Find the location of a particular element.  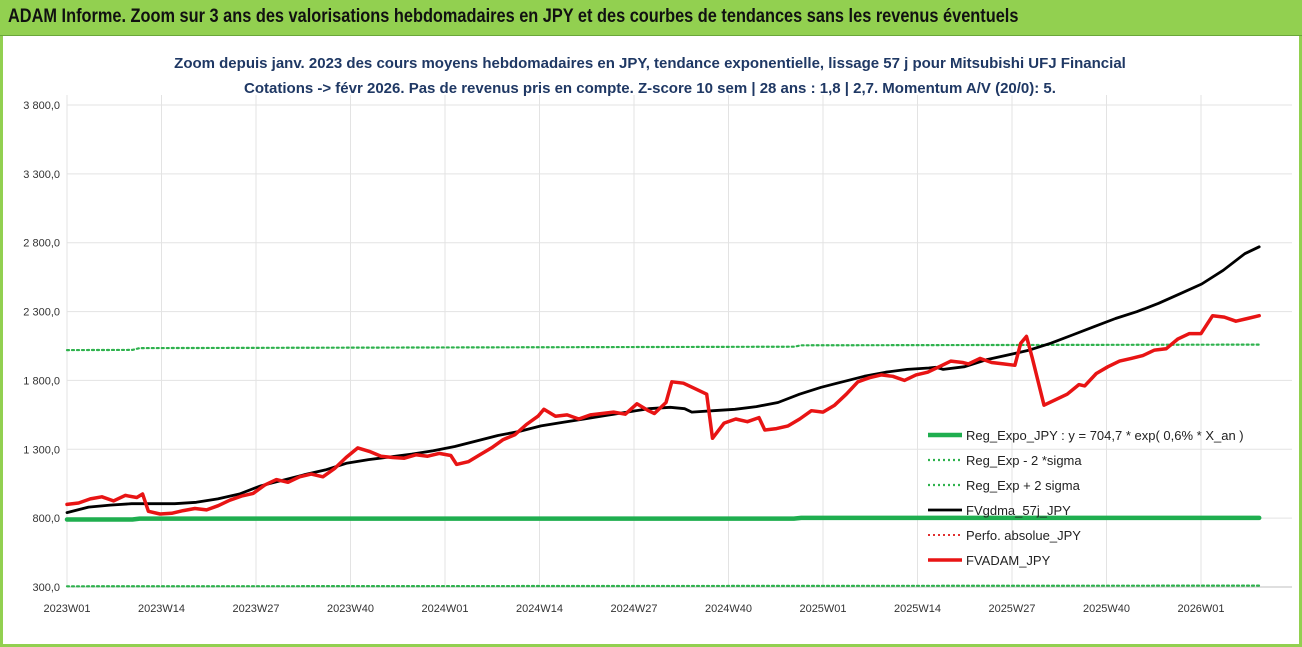

legend-label: Perfo. absolue_JPY is located at coordinates (1023, 535).